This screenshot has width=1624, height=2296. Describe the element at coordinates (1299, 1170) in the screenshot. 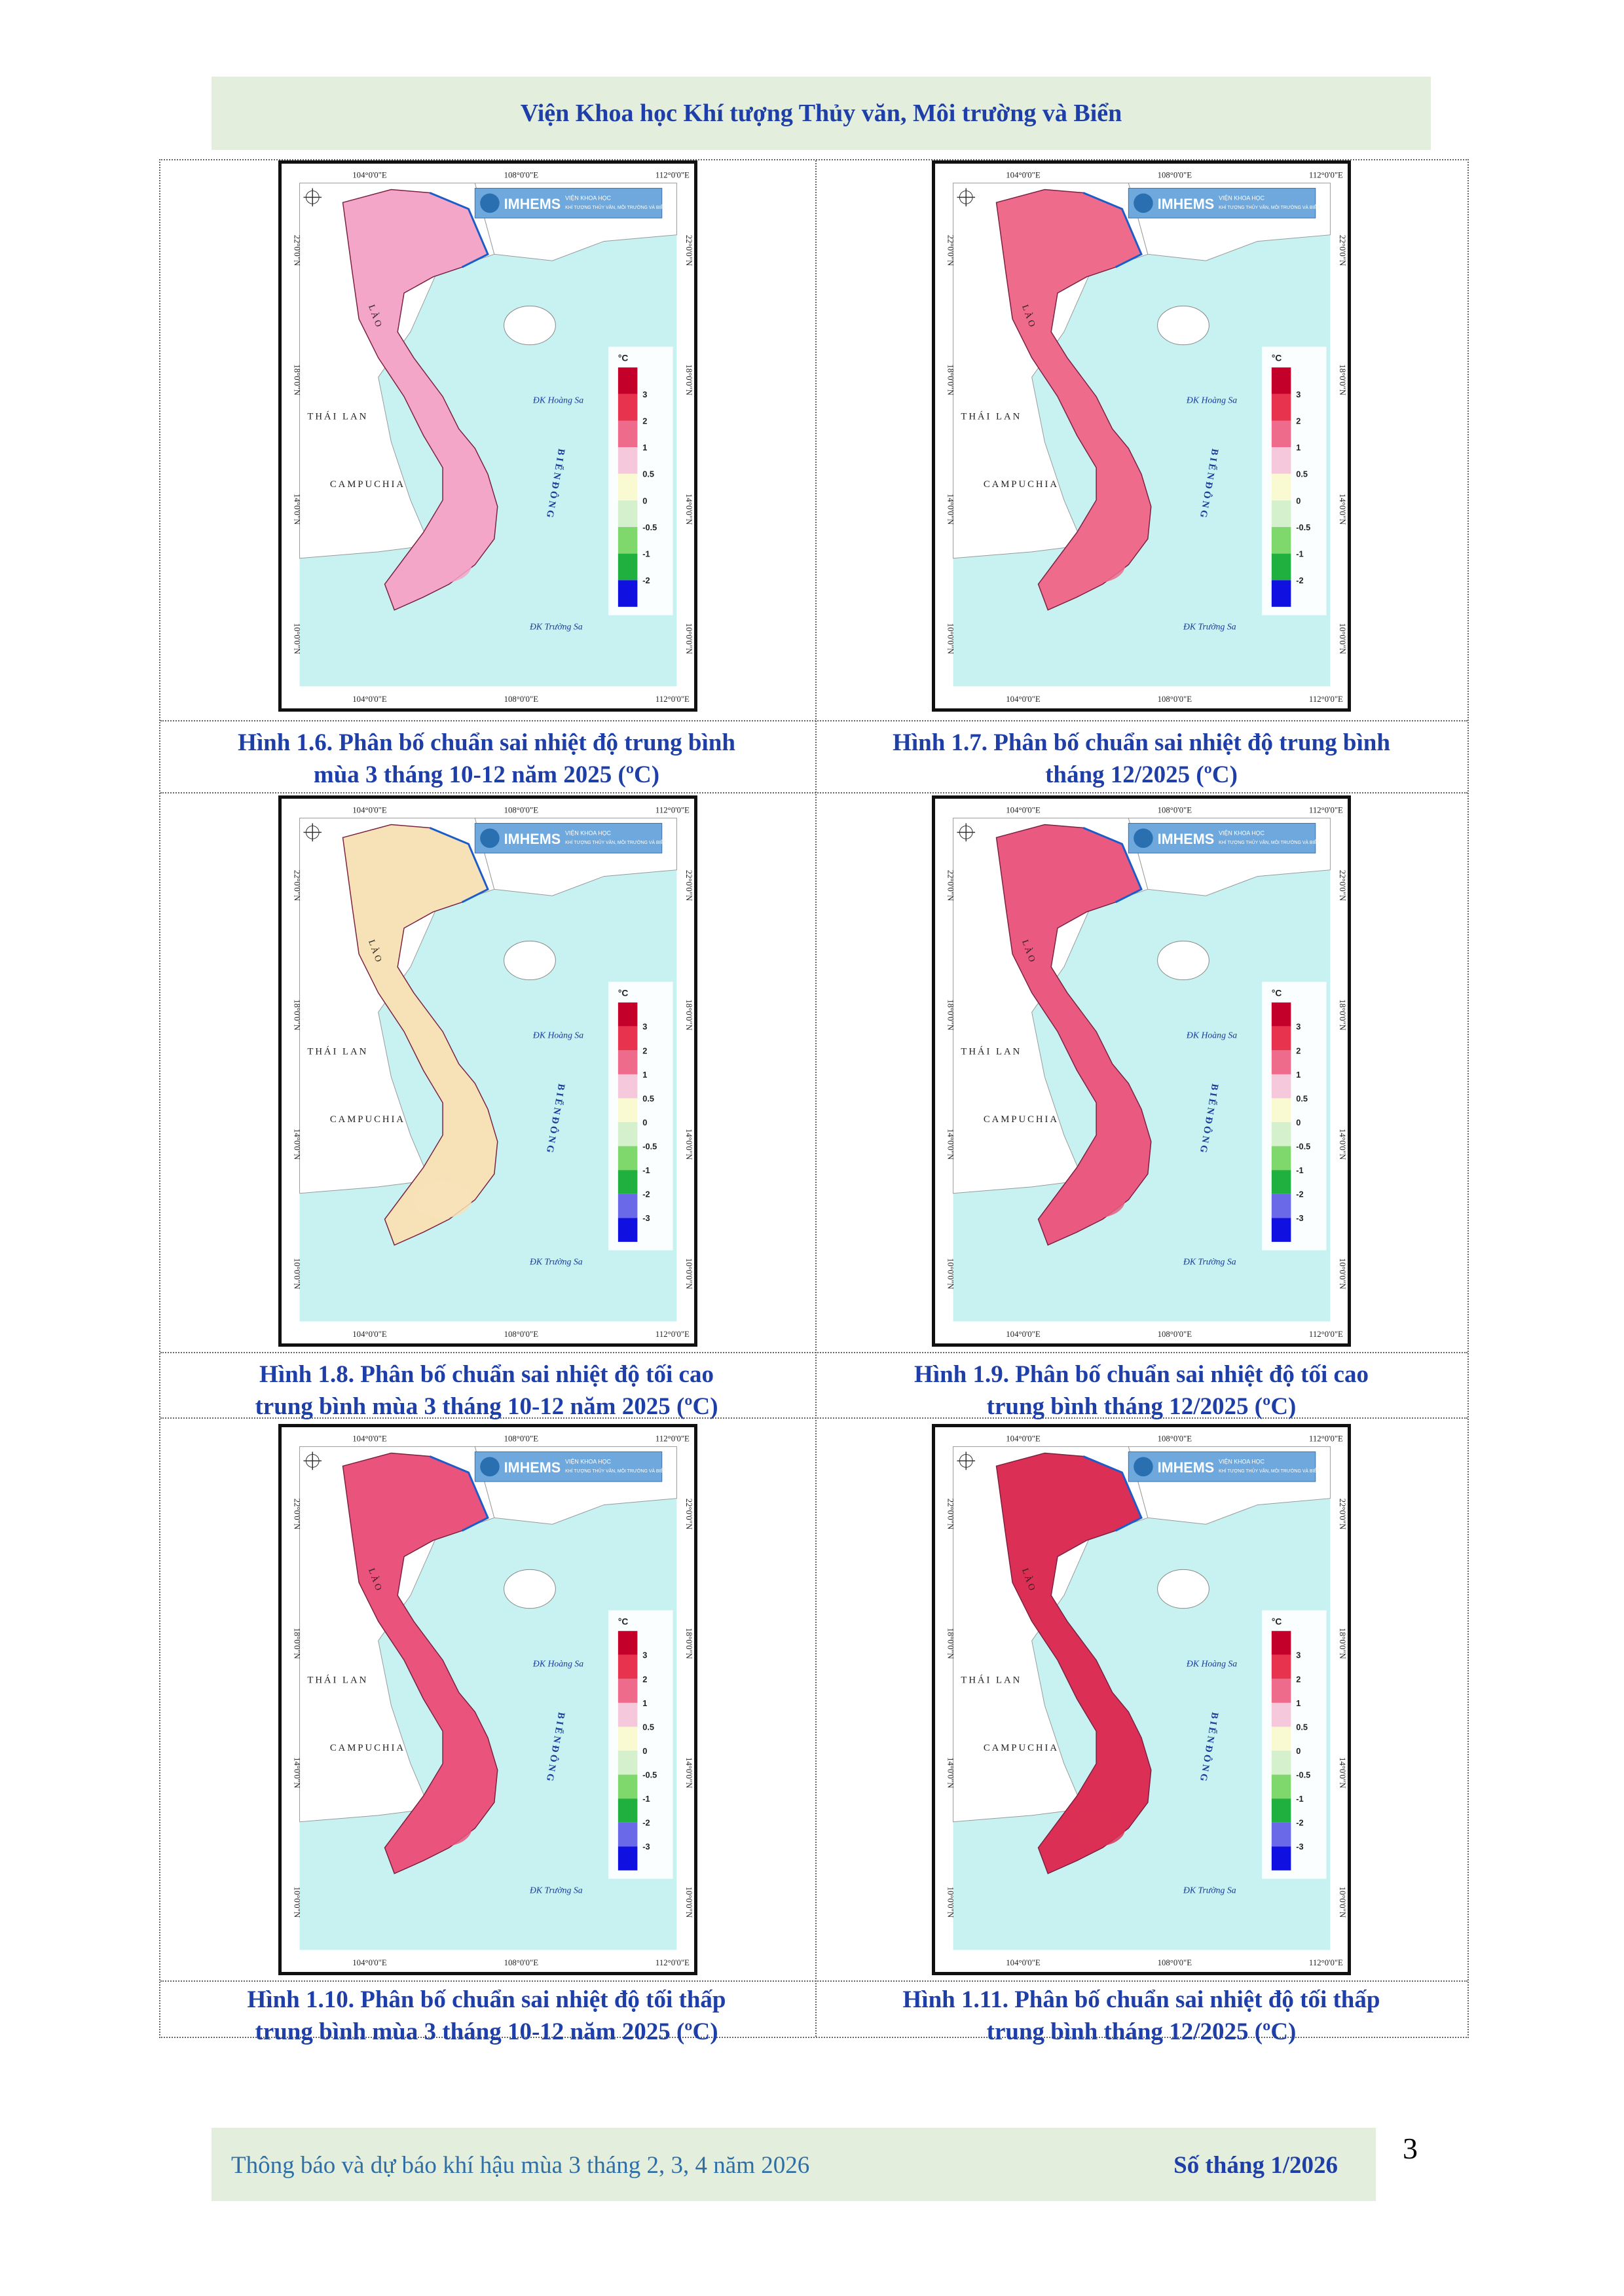

I see `legend-label: -1` at that location.